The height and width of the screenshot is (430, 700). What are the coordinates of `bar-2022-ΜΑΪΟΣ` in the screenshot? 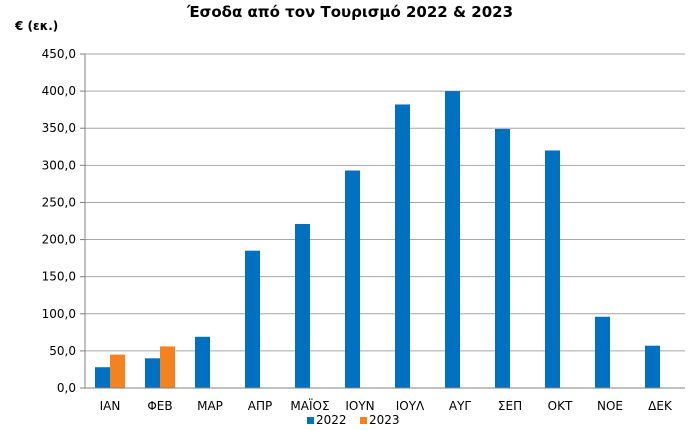 It's located at (302, 305).